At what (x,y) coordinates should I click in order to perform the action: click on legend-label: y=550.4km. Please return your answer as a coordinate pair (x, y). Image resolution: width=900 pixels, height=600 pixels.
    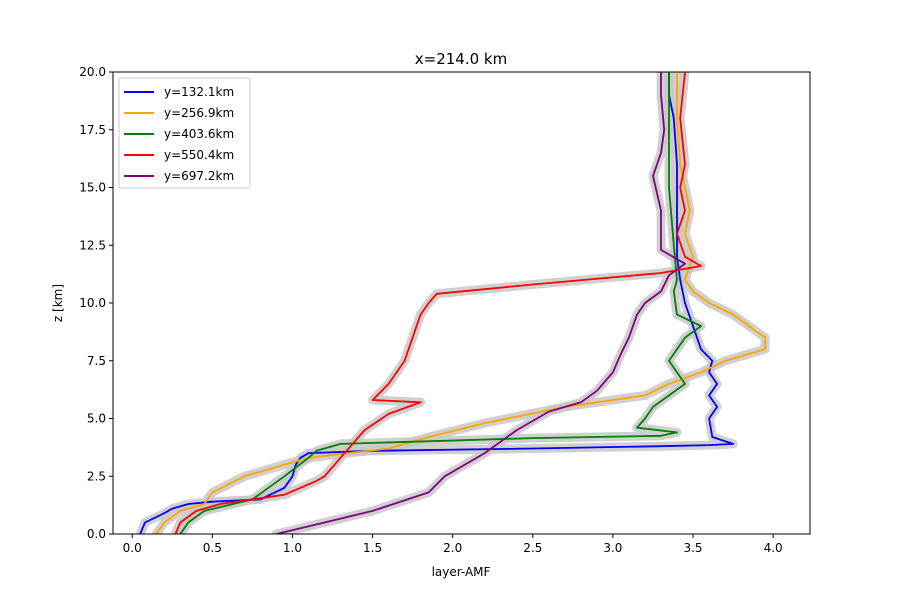
    Looking at the image, I should click on (199, 155).